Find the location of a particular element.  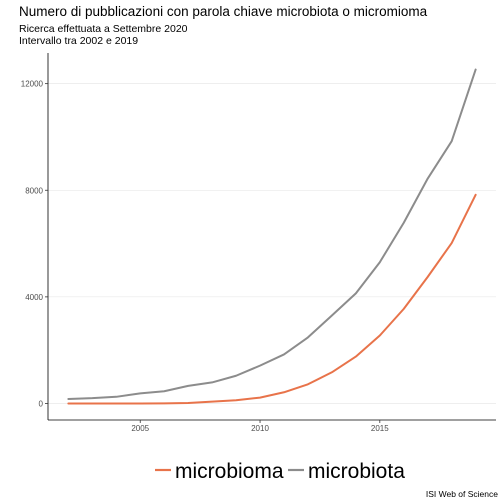

x-tick-label: 2015 is located at coordinates (380, 428).